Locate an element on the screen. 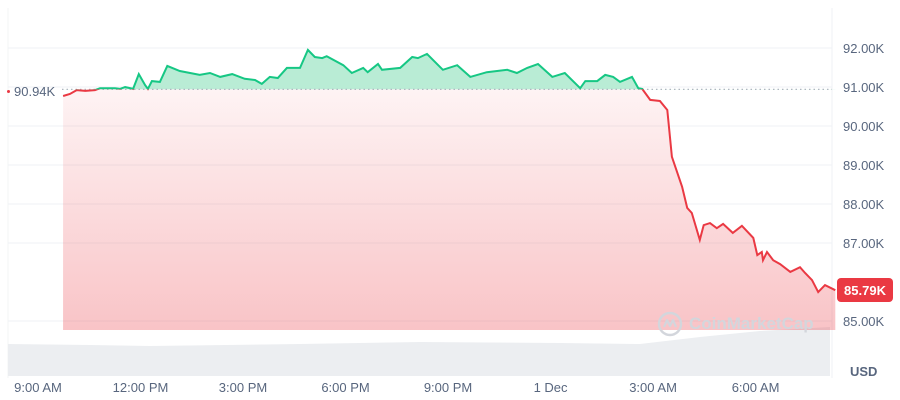 The image size is (900, 400). area-fill-above-baseline is located at coordinates (370, 69).